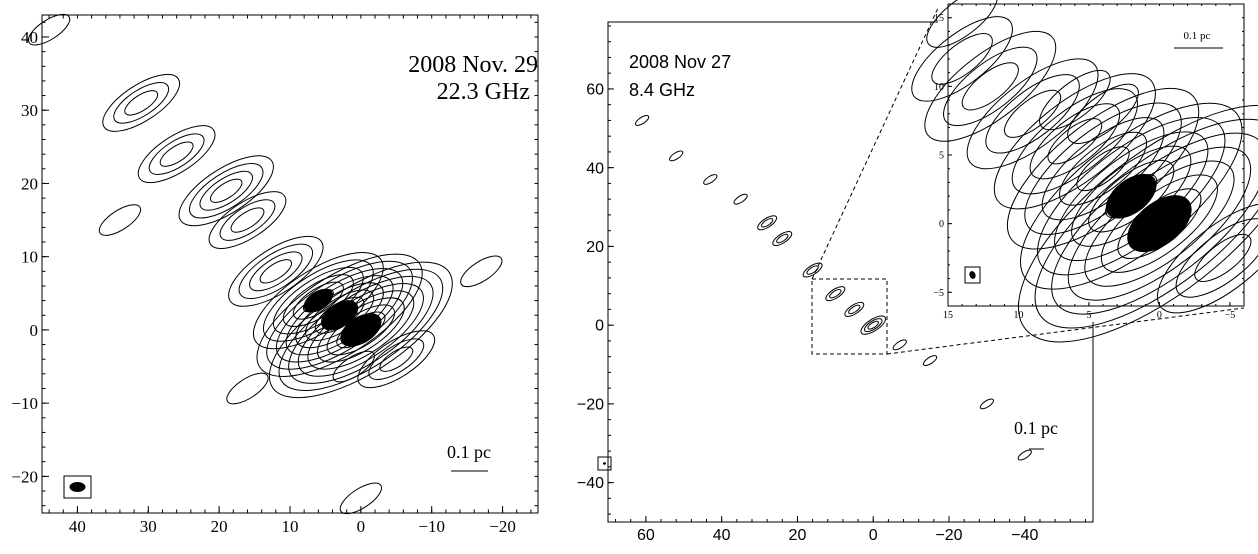  I want to click on inset-y-tick-label: 5, so click(941, 156).